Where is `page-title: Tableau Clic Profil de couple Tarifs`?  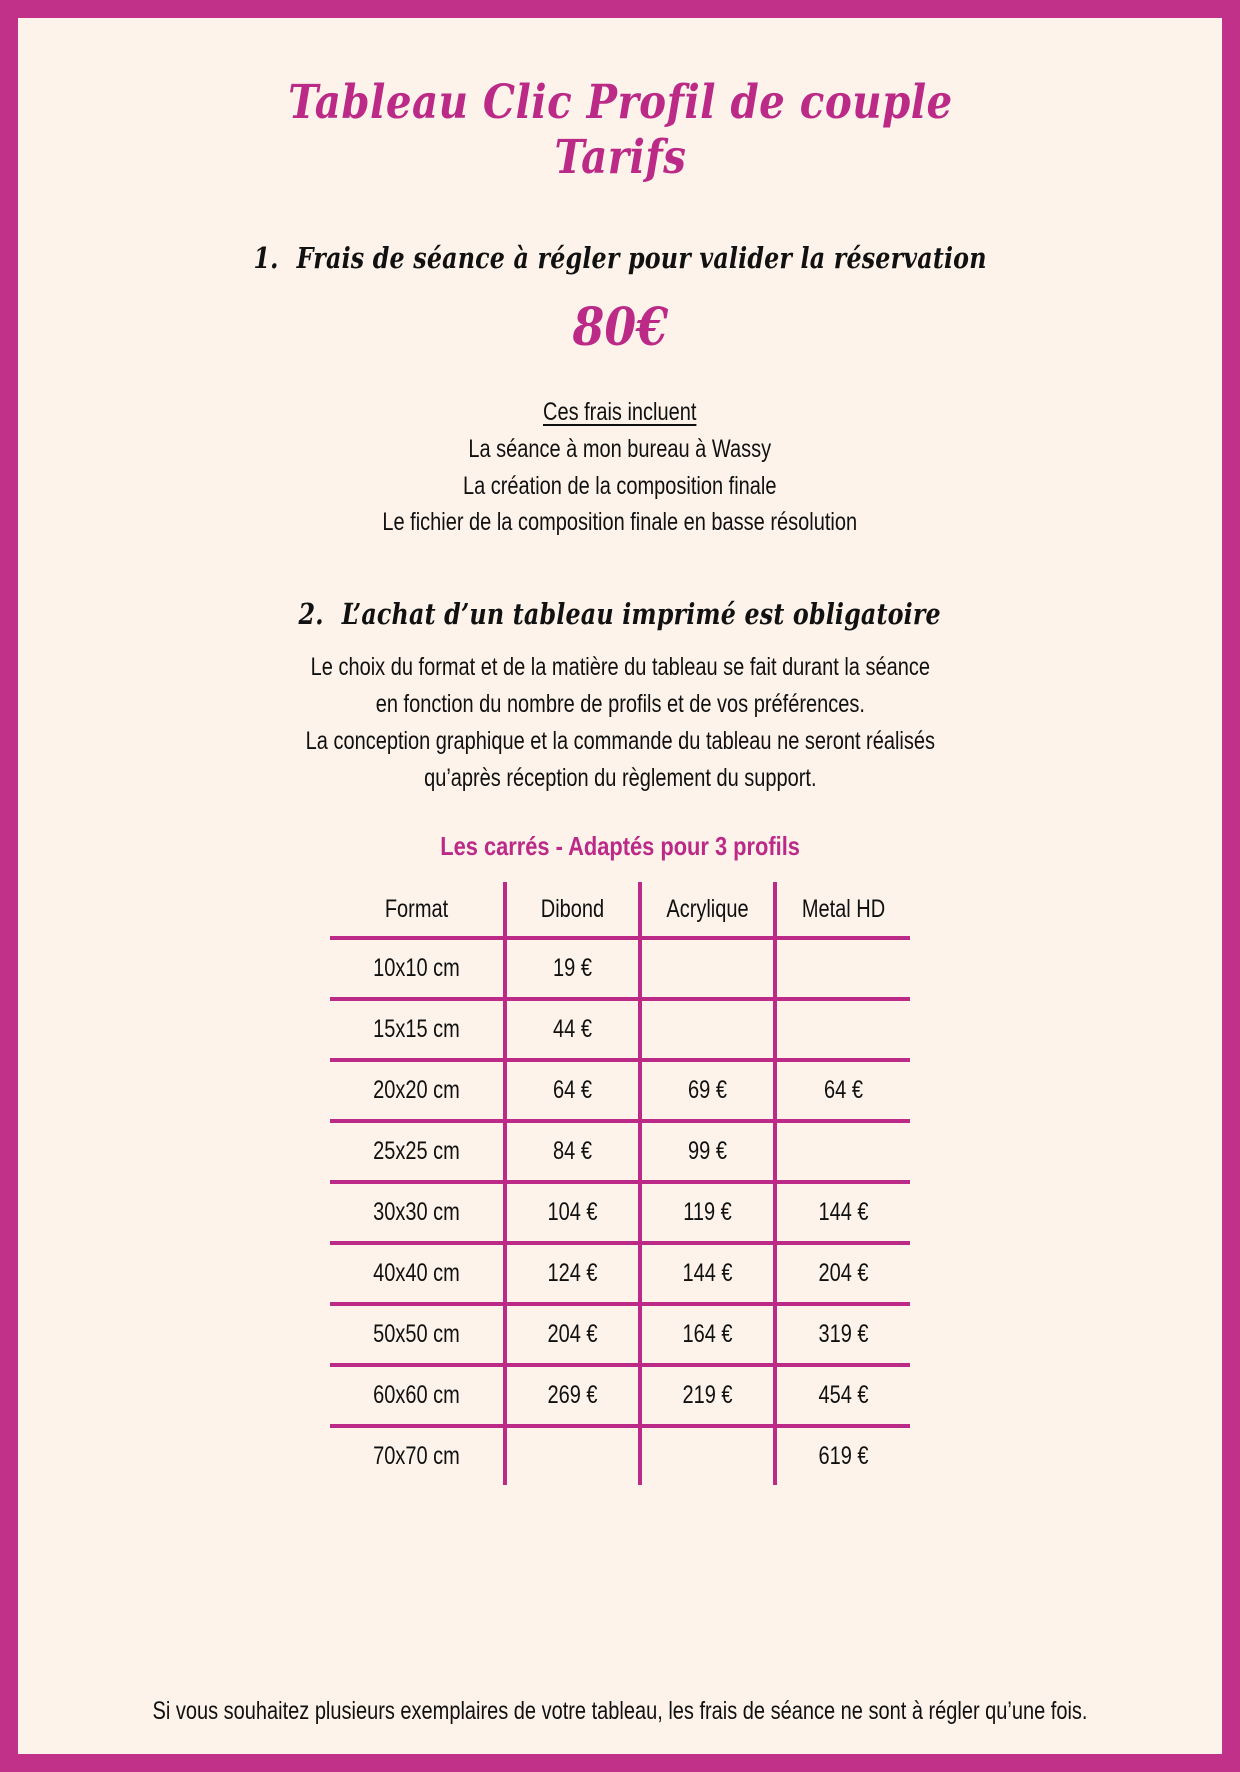 page-title: Tableau Clic Profil de couple Tarifs is located at coordinates (620, 130).